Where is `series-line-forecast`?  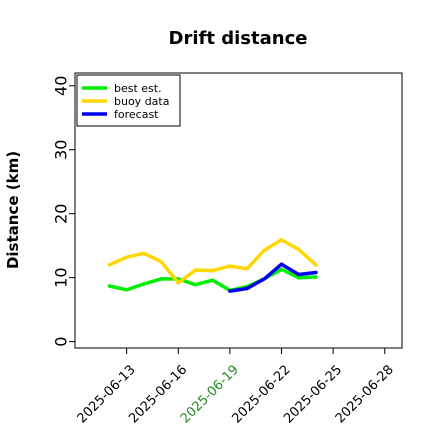
series-line-forecast is located at coordinates (273, 277).